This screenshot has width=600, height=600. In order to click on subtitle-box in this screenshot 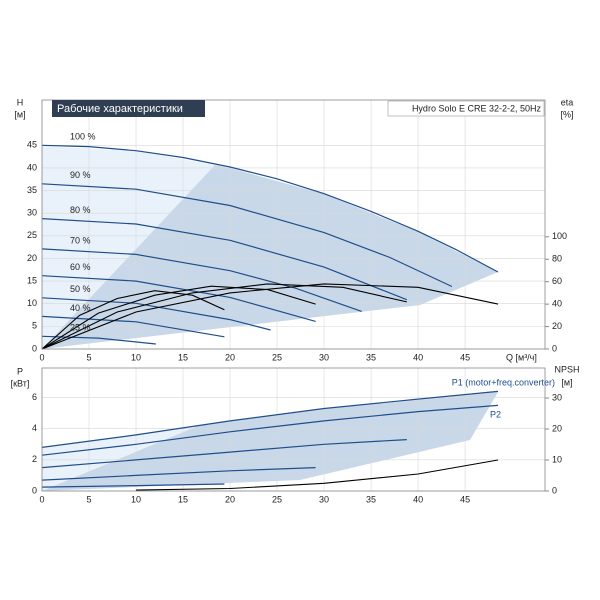, I will do `click(466, 108)`.